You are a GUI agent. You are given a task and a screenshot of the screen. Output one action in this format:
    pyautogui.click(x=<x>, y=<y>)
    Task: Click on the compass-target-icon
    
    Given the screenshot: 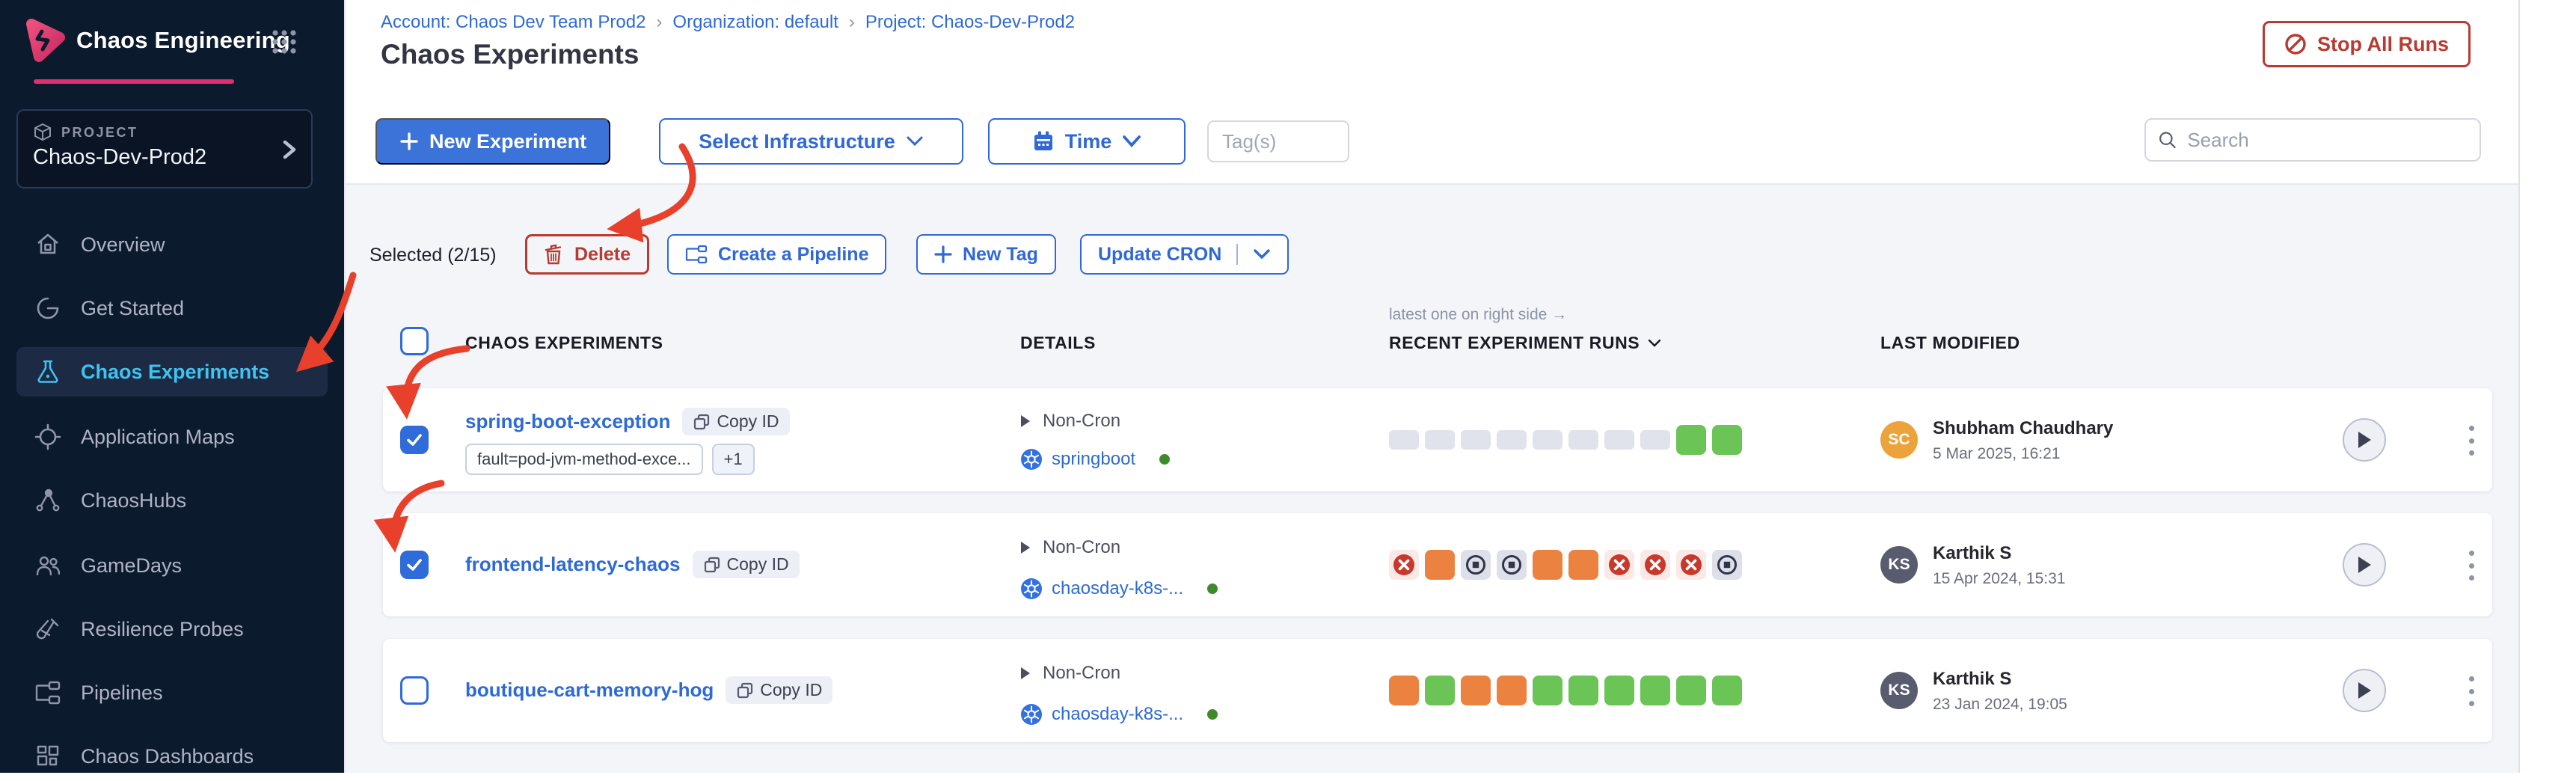 What is the action you would take?
    pyautogui.click(x=47, y=437)
    